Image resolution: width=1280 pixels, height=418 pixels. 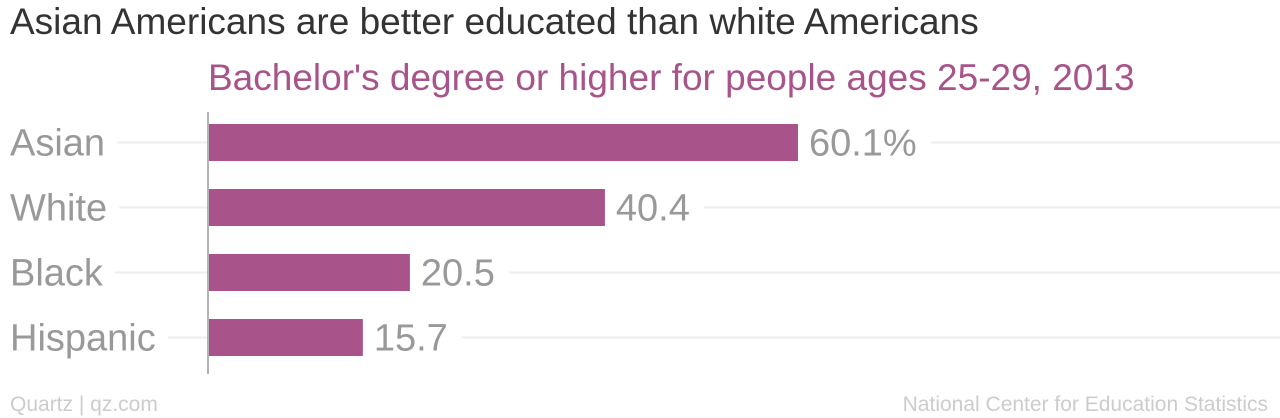 I want to click on bar-black, so click(x=309, y=272).